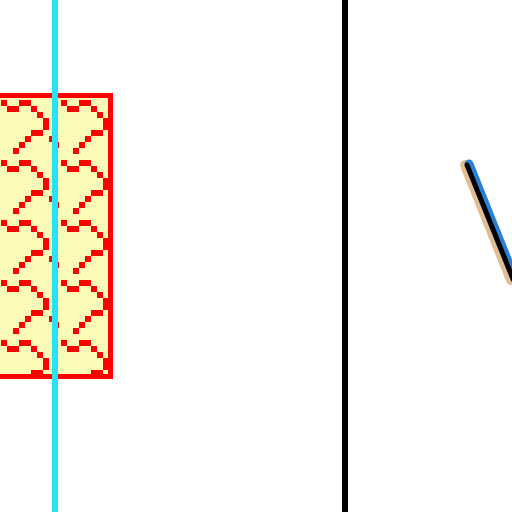  I want to click on vertical-divider, so click(345, 256).